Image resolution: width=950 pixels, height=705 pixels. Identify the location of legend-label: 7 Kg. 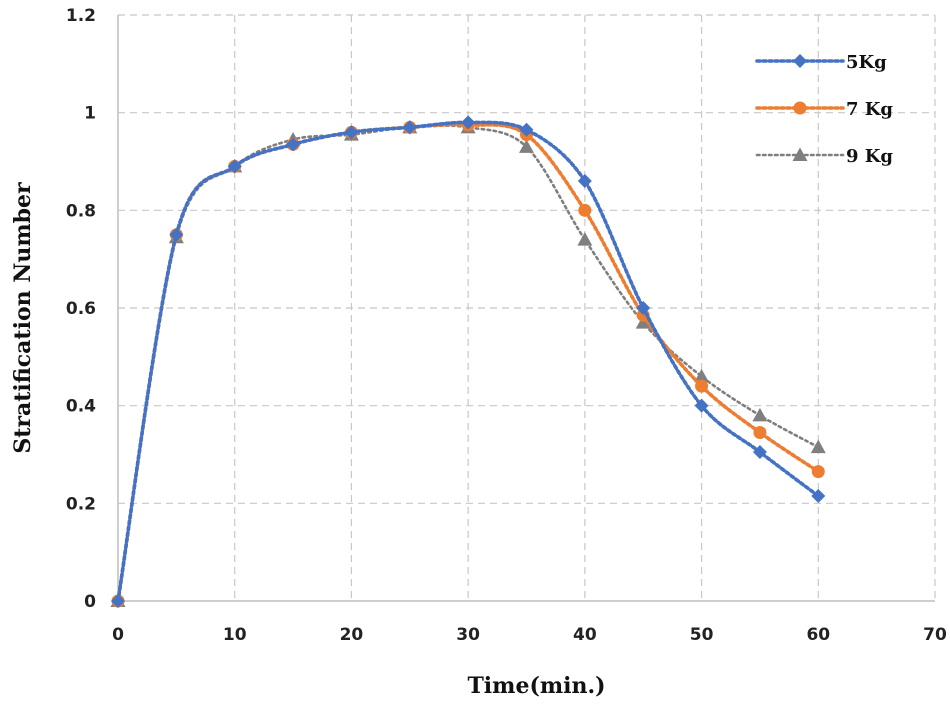
(869, 109).